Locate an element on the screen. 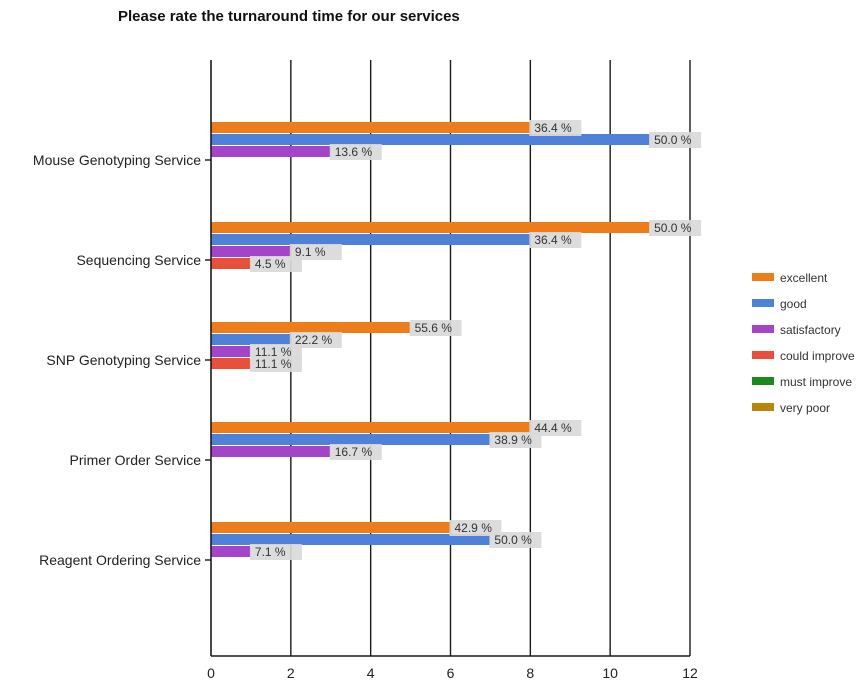 The image size is (867, 684). data-label: 55.6 % is located at coordinates (434, 328).